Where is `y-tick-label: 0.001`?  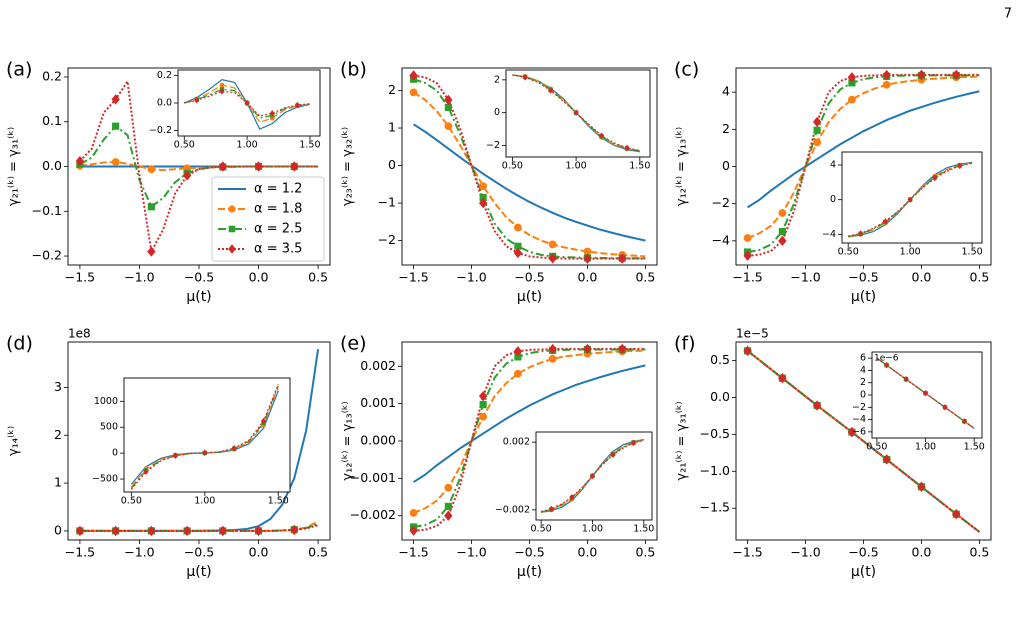 y-tick-label: 0.001 is located at coordinates (378, 402).